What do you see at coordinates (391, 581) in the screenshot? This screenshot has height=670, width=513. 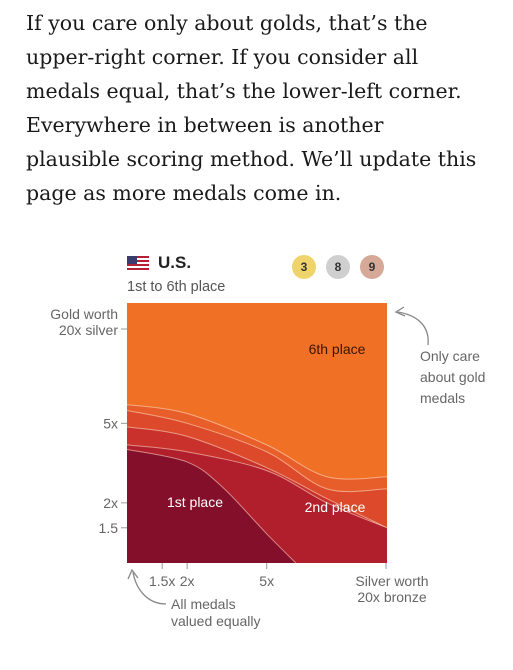 I see `x-axis-label: Silver worth` at bounding box center [391, 581].